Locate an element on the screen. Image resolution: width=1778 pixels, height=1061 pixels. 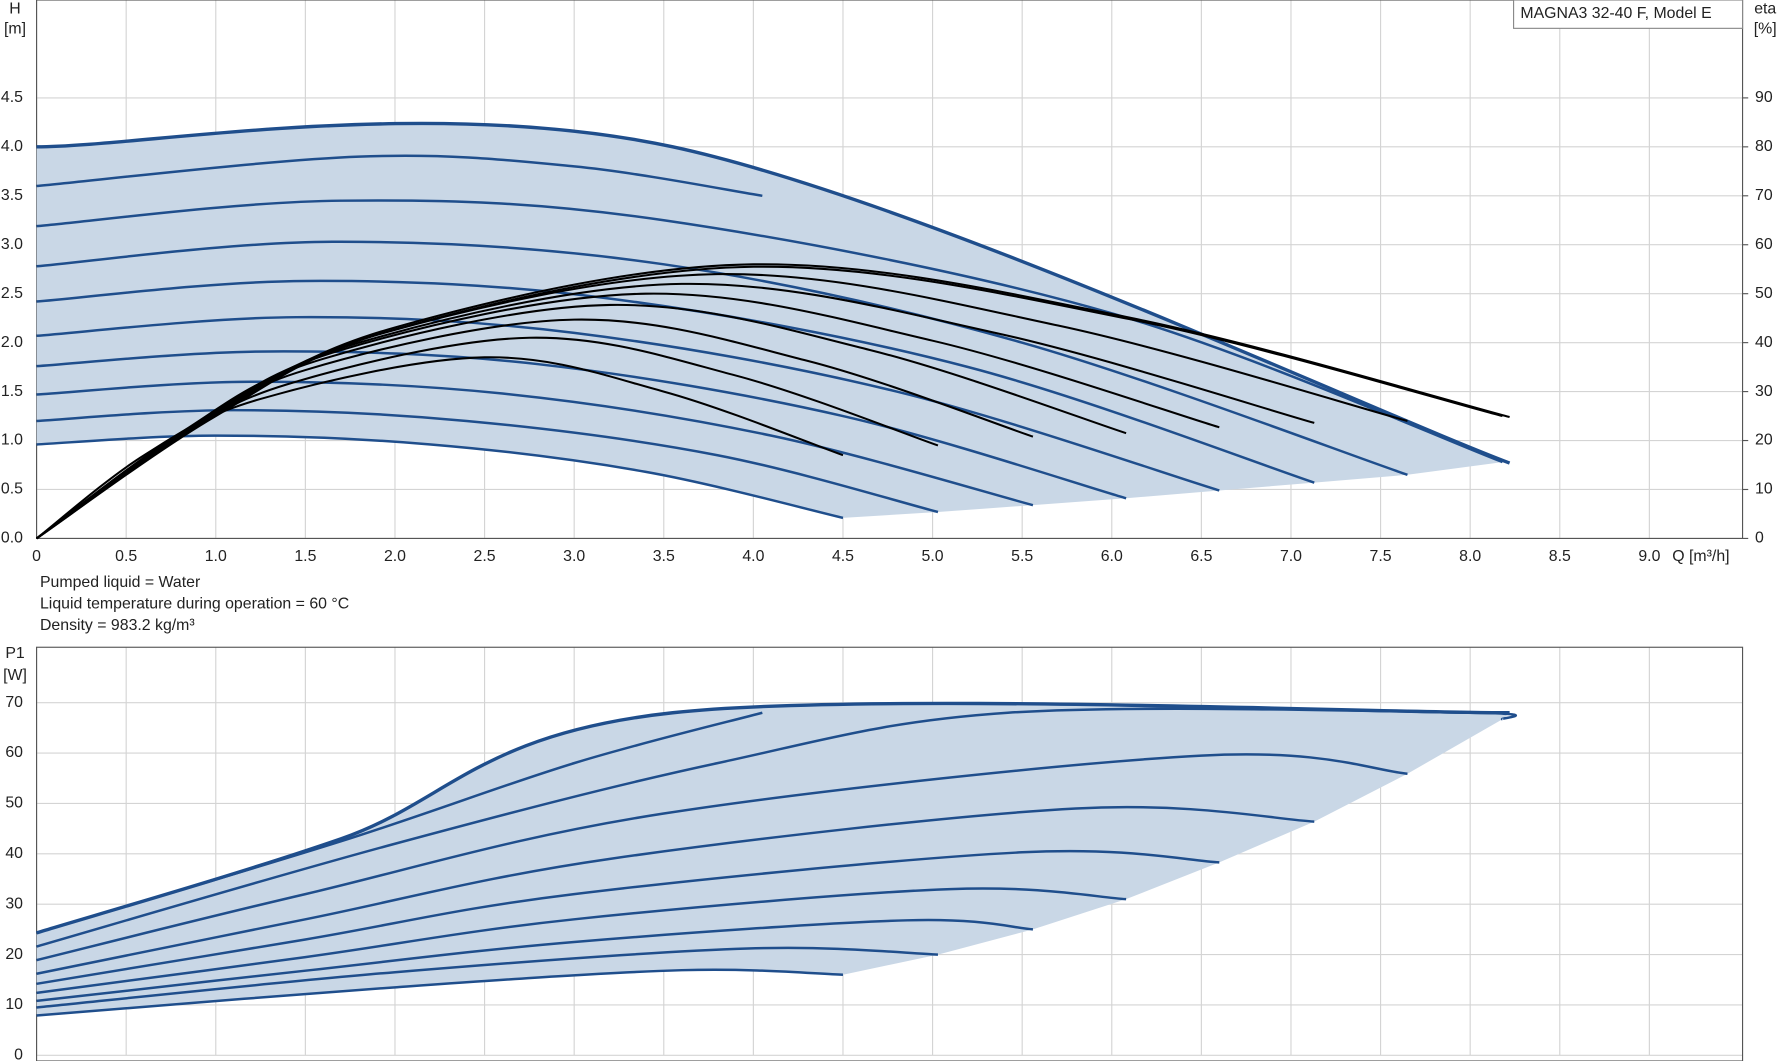
y2-tick-label: 20 is located at coordinates (1764, 440).